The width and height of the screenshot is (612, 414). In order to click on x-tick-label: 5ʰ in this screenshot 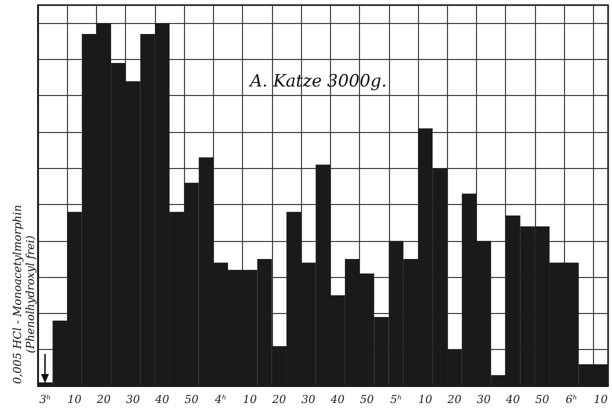, I will do `click(396, 399)`.